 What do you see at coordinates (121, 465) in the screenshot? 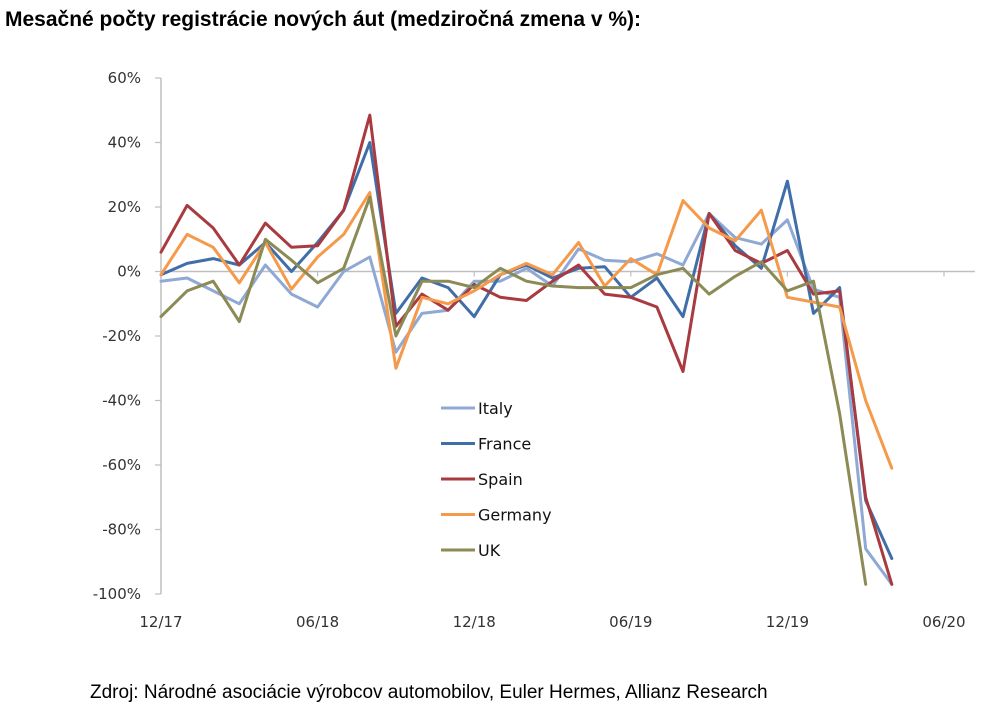
I see `y-tick-label: -60%` at bounding box center [121, 465].